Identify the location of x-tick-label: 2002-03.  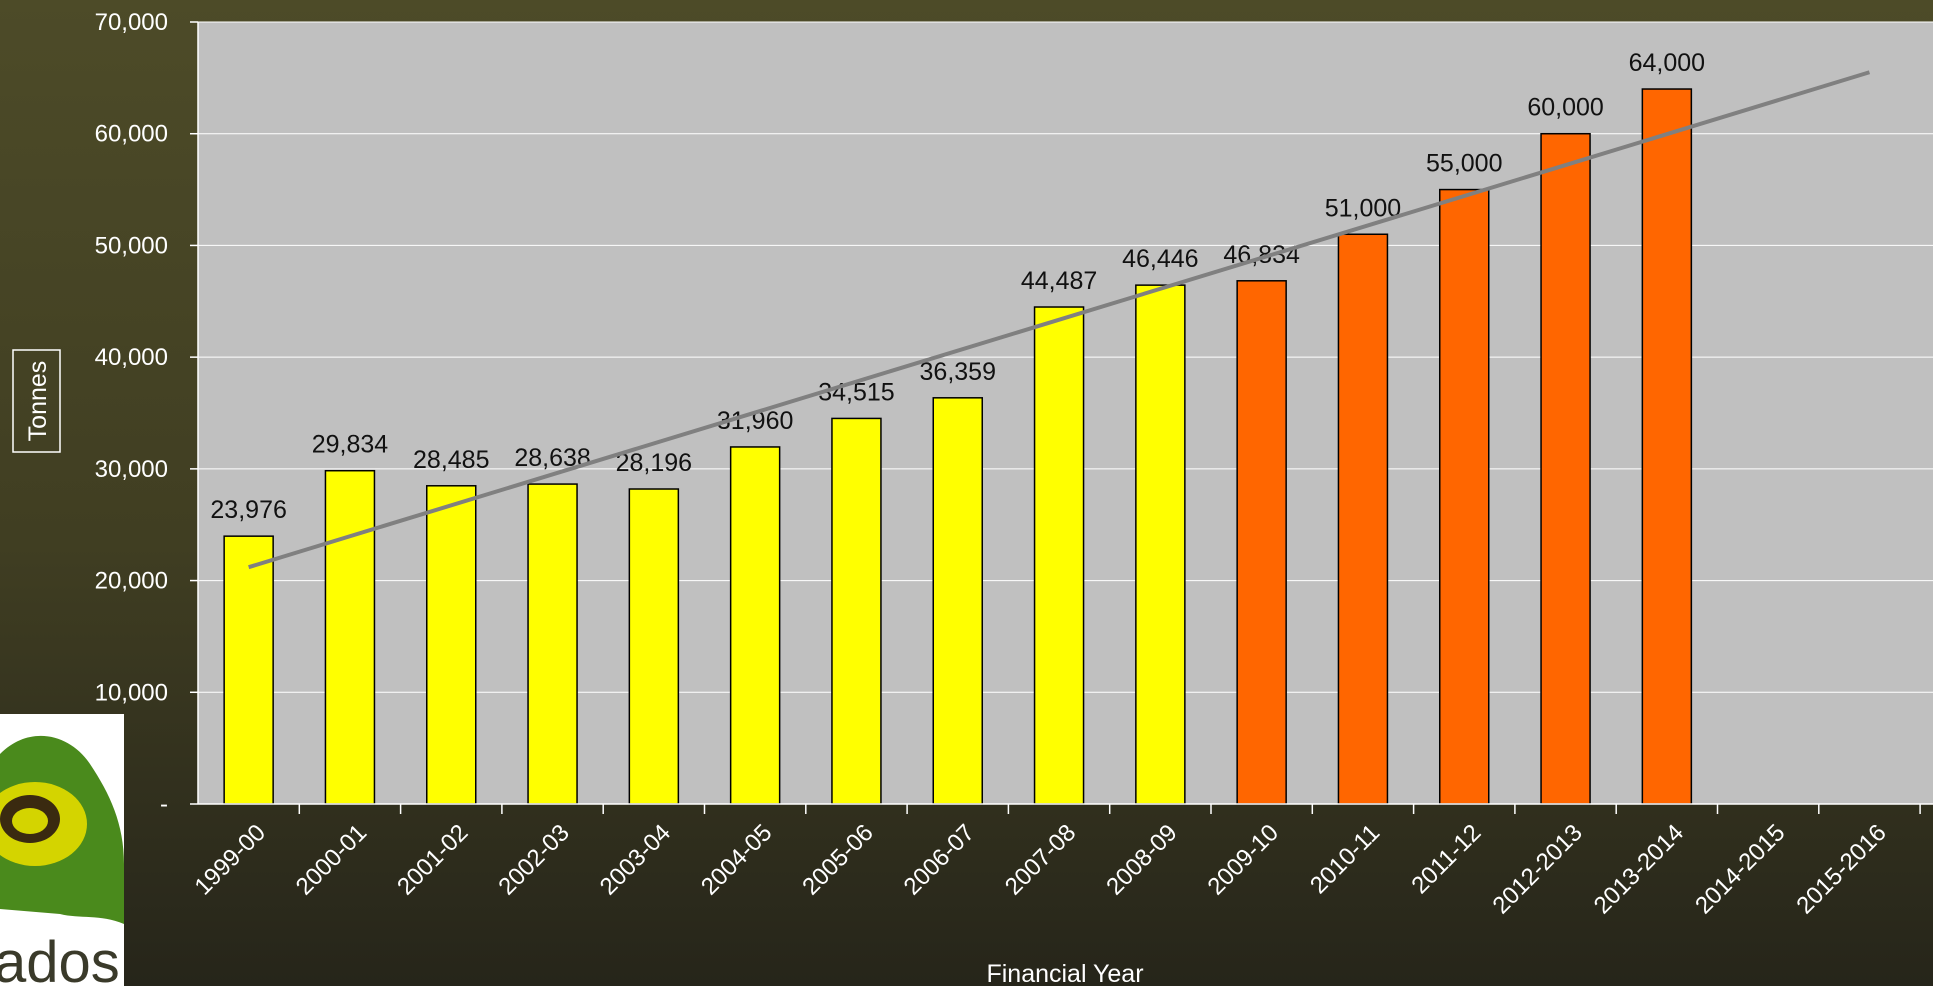
(533, 859).